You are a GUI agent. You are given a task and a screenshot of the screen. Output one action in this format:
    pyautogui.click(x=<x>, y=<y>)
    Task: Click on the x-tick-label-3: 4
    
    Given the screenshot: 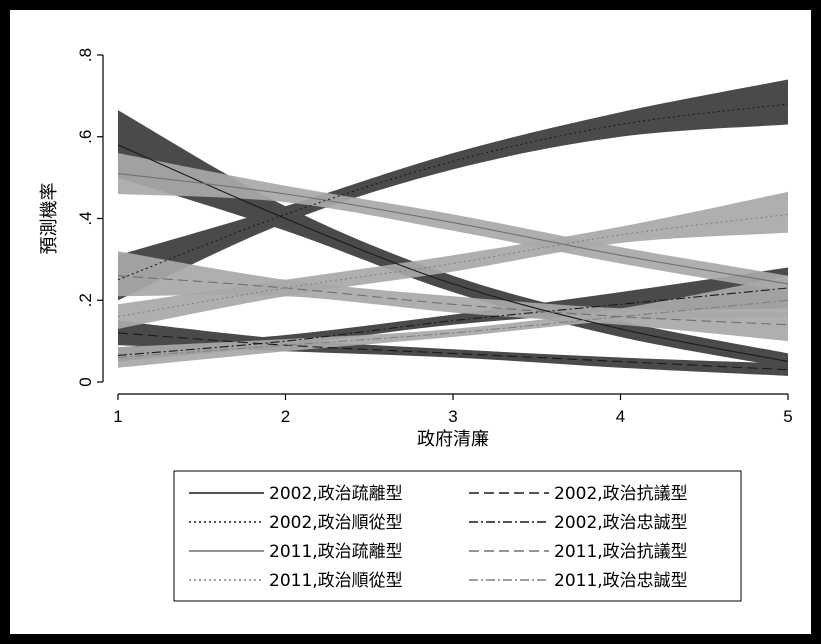 What is the action you would take?
    pyautogui.click(x=620, y=416)
    